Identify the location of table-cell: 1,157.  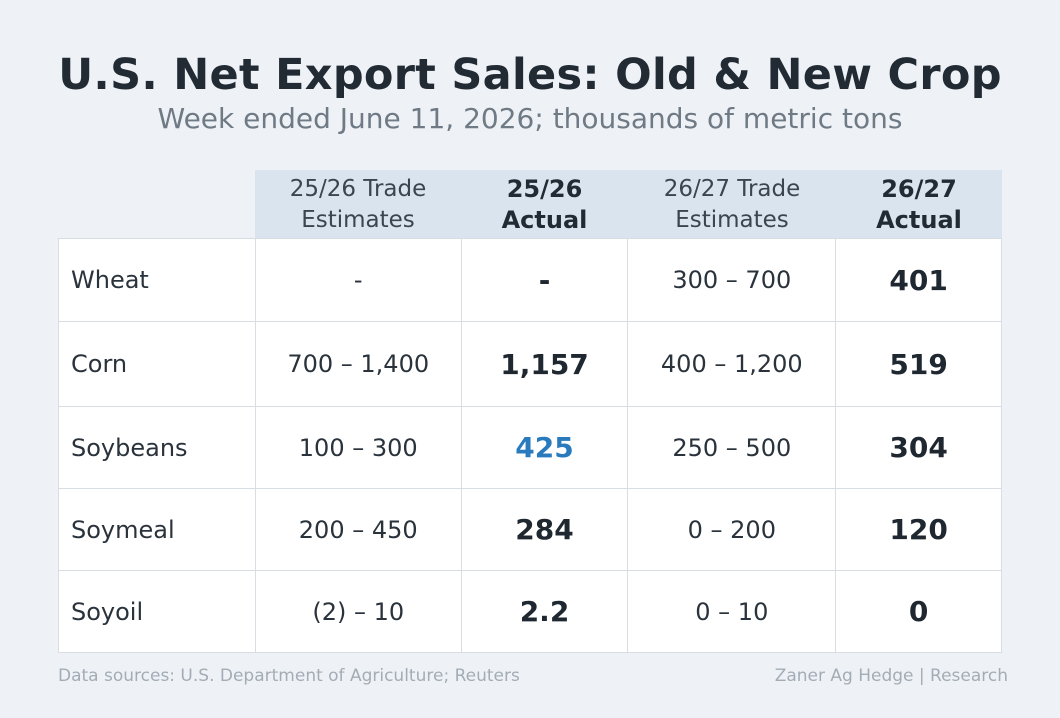
(544, 364).